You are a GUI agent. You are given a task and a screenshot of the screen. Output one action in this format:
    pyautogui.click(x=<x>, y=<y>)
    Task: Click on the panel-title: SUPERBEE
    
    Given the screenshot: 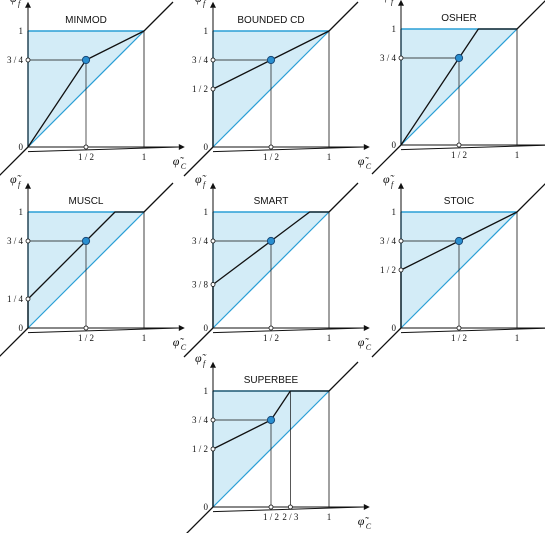 What is the action you would take?
    pyautogui.click(x=271, y=380)
    